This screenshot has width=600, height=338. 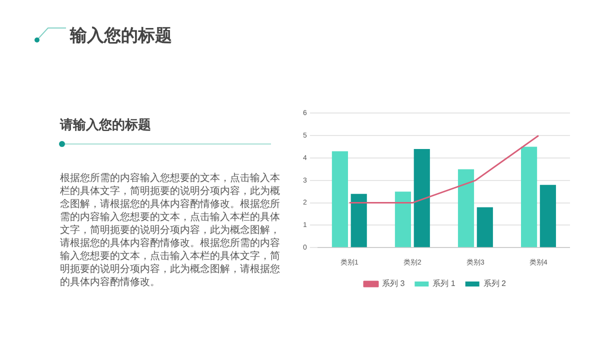 I want to click on legend-label: 系列 1, so click(x=444, y=283).